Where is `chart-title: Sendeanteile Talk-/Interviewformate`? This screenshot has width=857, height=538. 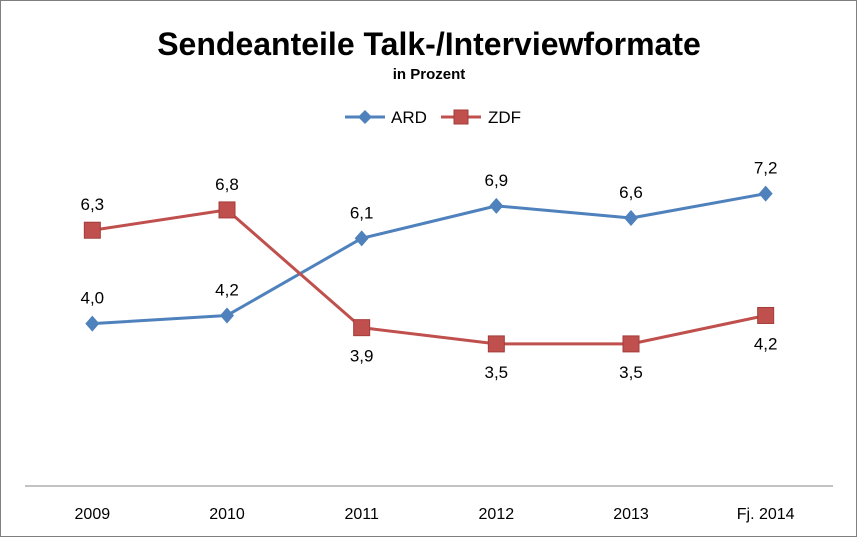
chart-title: Sendeanteile Talk-/Interviewformate is located at coordinates (429, 44).